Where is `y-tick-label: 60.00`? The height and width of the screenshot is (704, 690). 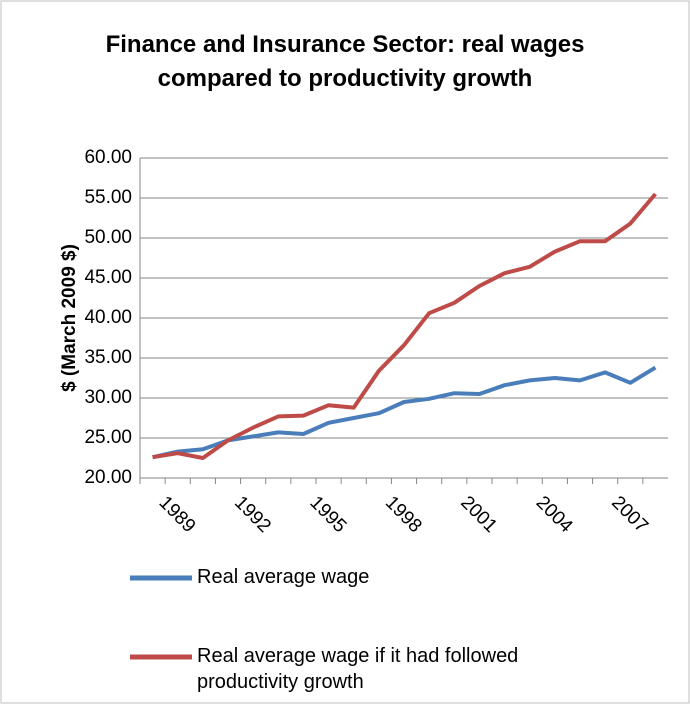
y-tick-label: 60.00 is located at coordinates (108, 157).